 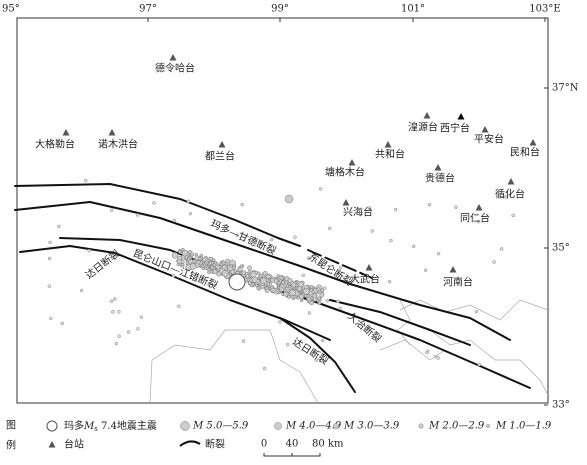 I want to click on station-label: 河南台, so click(x=458, y=282).